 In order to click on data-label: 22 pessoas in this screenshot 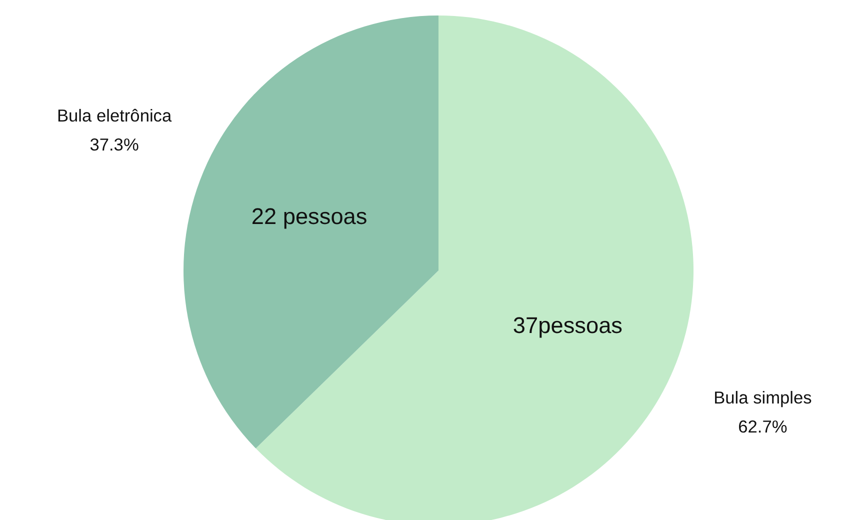, I will do `click(309, 215)`.